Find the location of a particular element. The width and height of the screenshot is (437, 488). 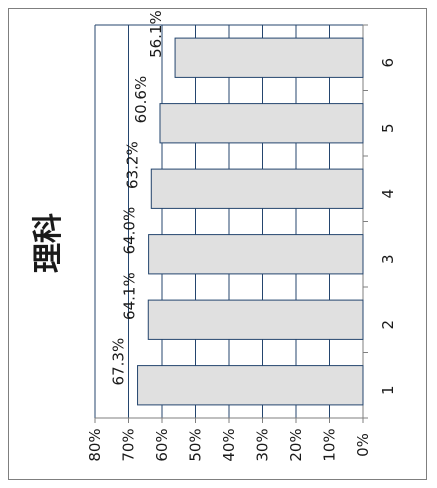

value-tick-label: 80% is located at coordinates (95, 444).